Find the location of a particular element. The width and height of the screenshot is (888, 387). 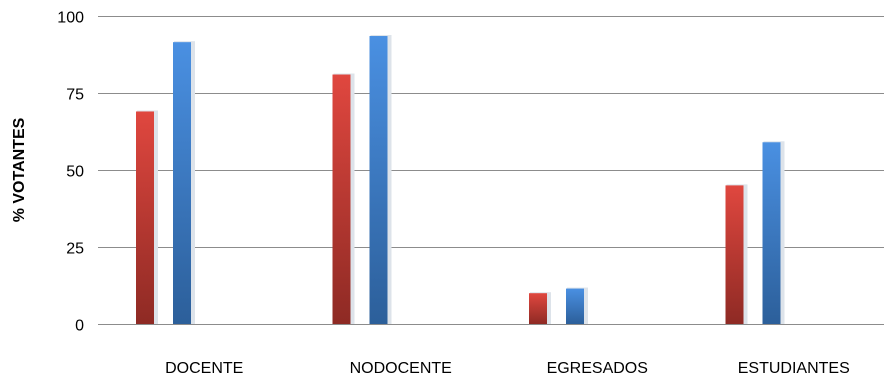

x-category-label: EGRESADOS is located at coordinates (597, 368).